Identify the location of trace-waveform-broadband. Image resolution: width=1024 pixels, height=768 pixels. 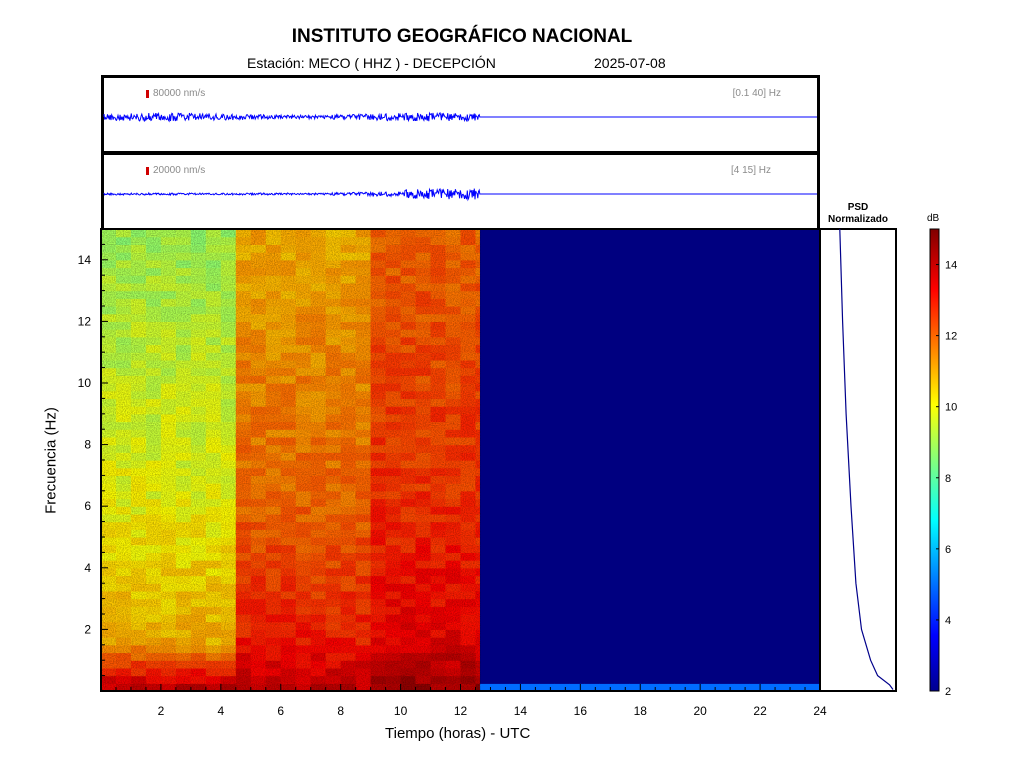
(460, 117).